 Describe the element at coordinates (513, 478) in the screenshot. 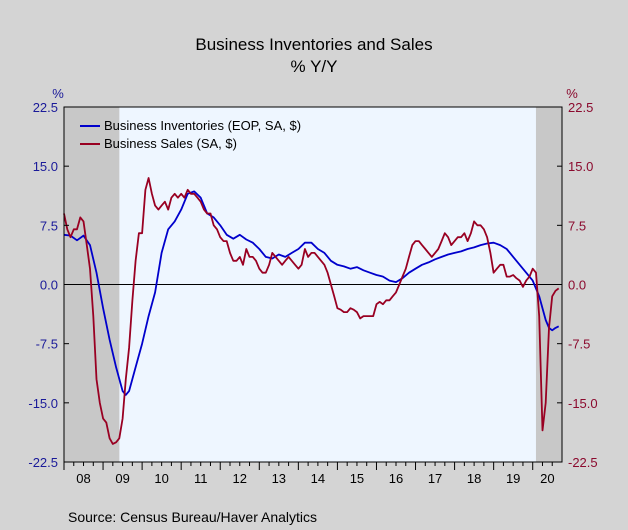

I see `x-tick-label: 19` at that location.